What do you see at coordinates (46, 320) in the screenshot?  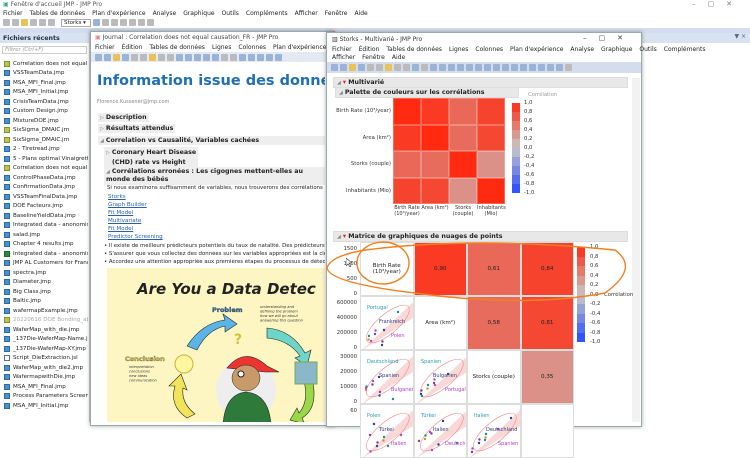 I see `recent-file-item: 20220616 DOE Bonding_abaque` at bounding box center [46, 320].